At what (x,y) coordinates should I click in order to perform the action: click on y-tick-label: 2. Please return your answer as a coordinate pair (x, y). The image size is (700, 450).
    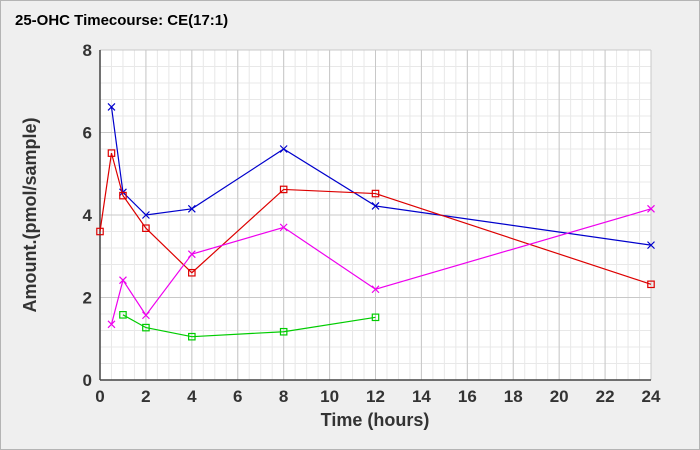
    Looking at the image, I should click on (87, 298).